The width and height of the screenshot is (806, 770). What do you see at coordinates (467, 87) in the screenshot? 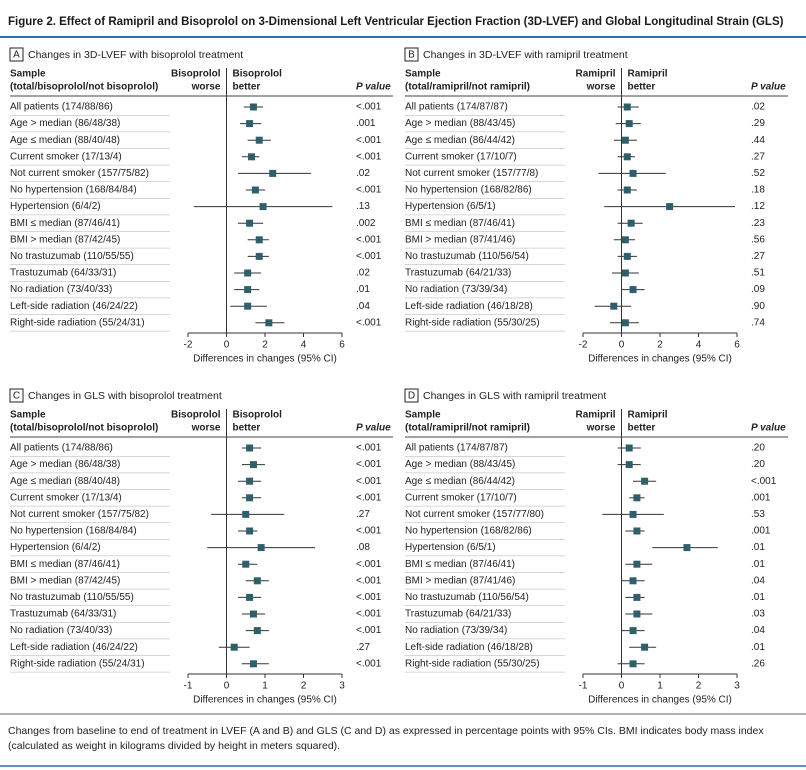
I see `sample-header: (total/ramipril/not ramipril)` at bounding box center [467, 87].